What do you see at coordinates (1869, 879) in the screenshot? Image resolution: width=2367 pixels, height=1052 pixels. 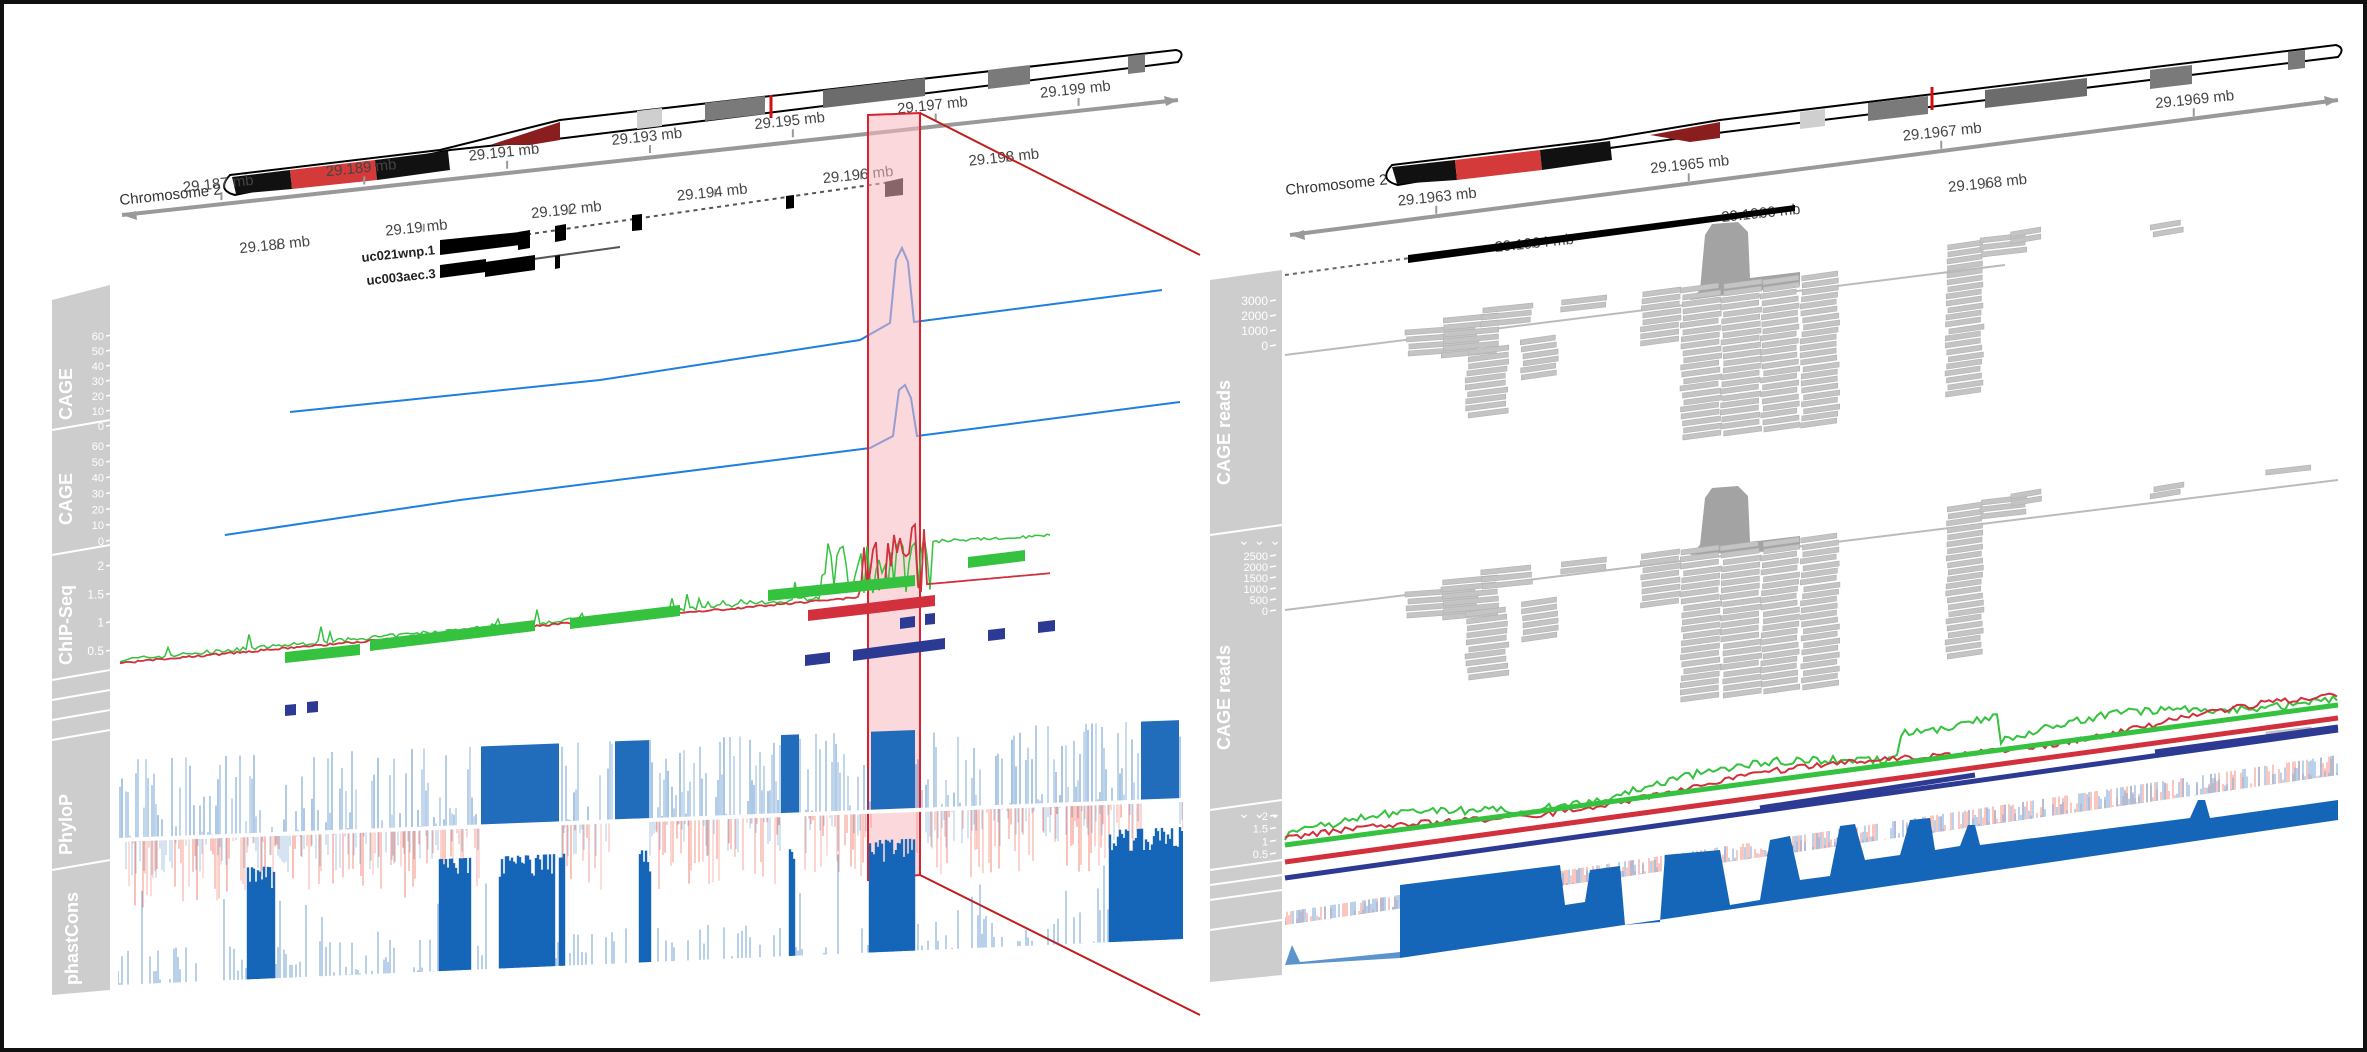 I see `right-phastcons-area` at bounding box center [1869, 879].